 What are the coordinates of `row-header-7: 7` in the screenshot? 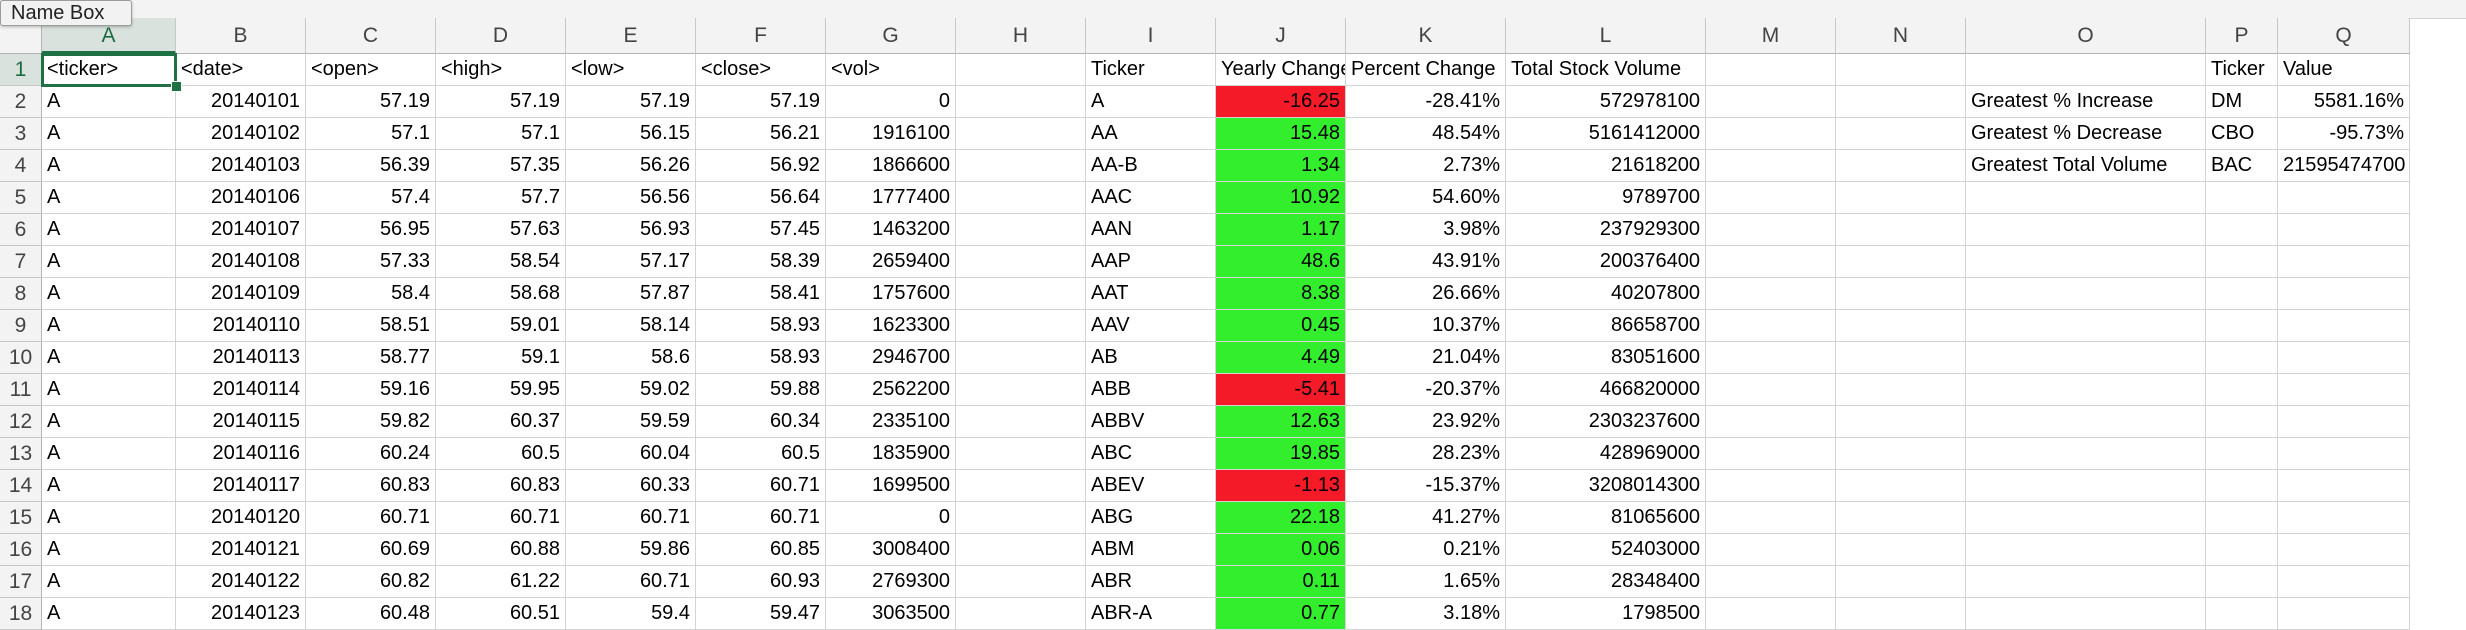 It's located at (21, 262).